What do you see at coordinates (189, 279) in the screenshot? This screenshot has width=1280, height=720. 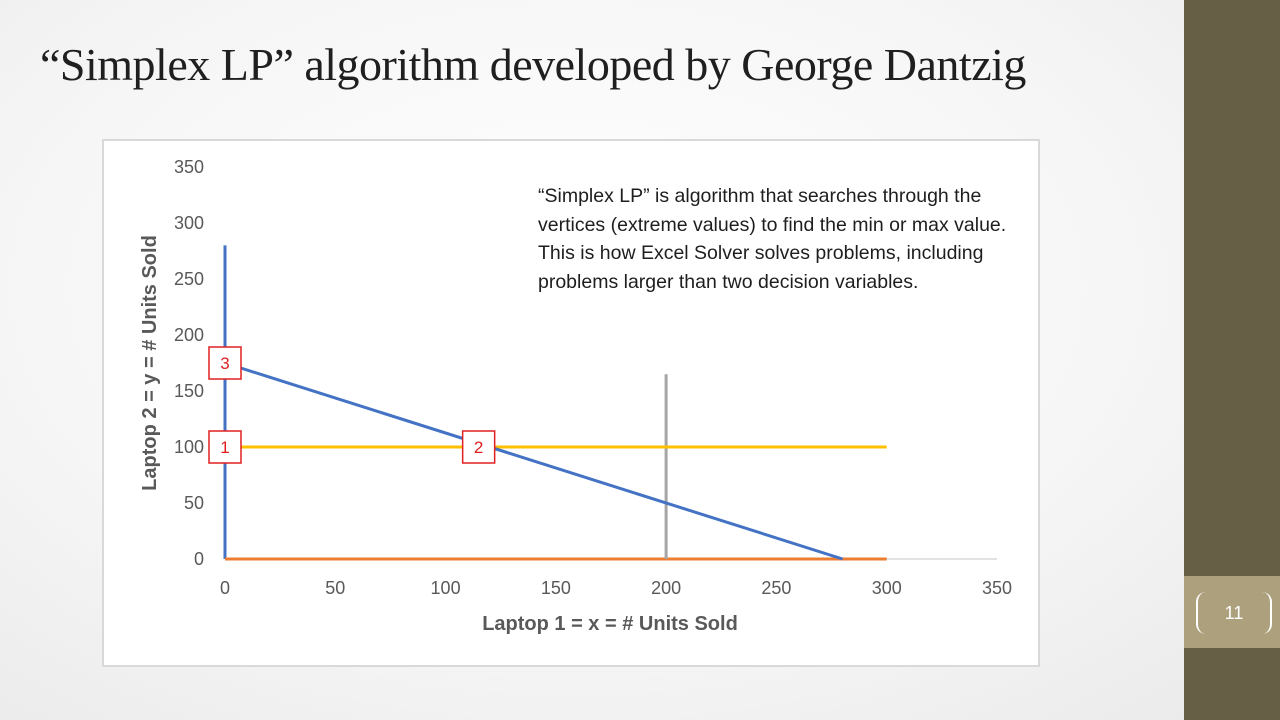 I see `y-tick-label: 250` at bounding box center [189, 279].